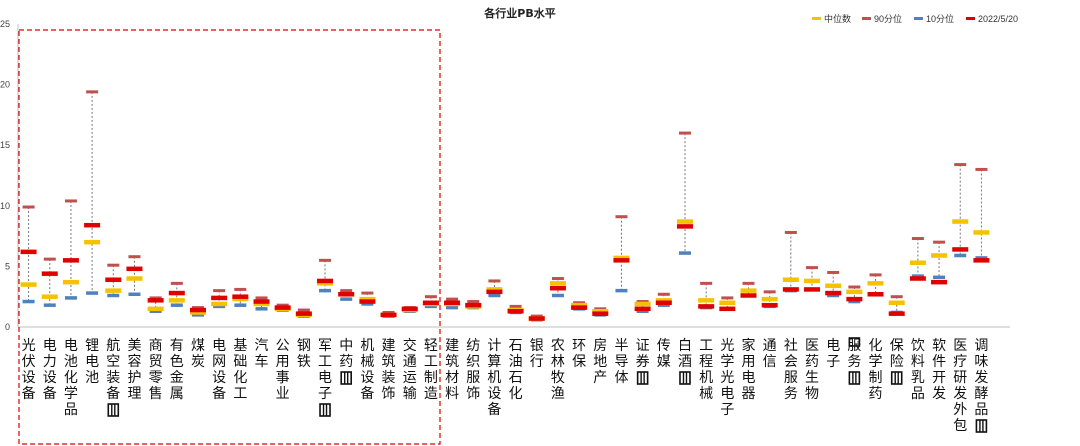 This screenshot has width=1080, height=446. What do you see at coordinates (219, 370) in the screenshot?
I see `x-tick-label: 电网设备` at bounding box center [219, 370].